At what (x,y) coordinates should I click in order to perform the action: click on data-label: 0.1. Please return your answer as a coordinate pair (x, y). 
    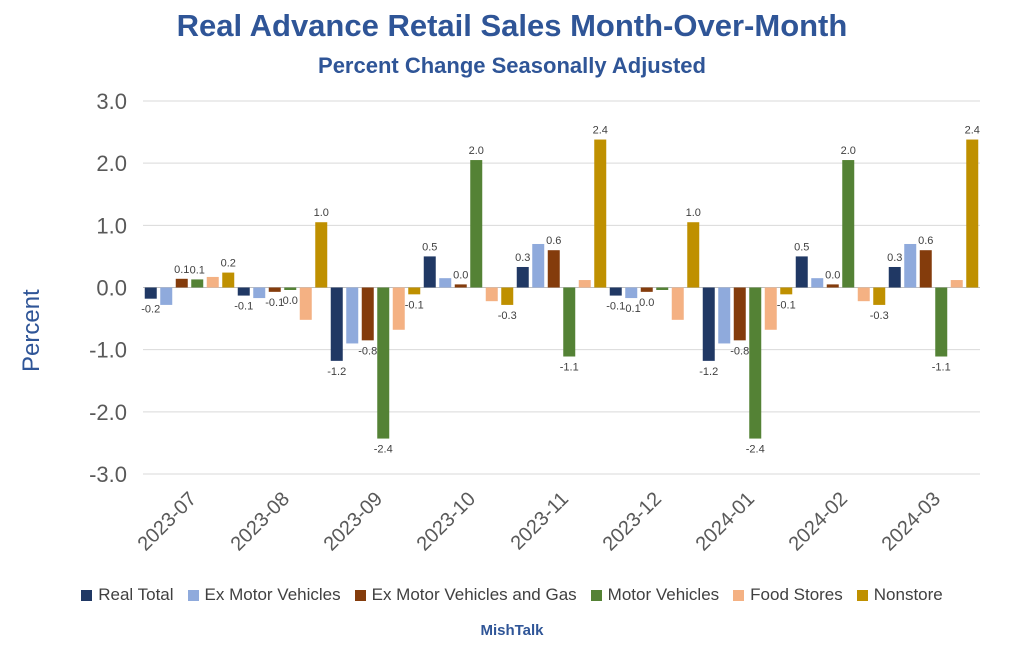
    Looking at the image, I should click on (181, 270).